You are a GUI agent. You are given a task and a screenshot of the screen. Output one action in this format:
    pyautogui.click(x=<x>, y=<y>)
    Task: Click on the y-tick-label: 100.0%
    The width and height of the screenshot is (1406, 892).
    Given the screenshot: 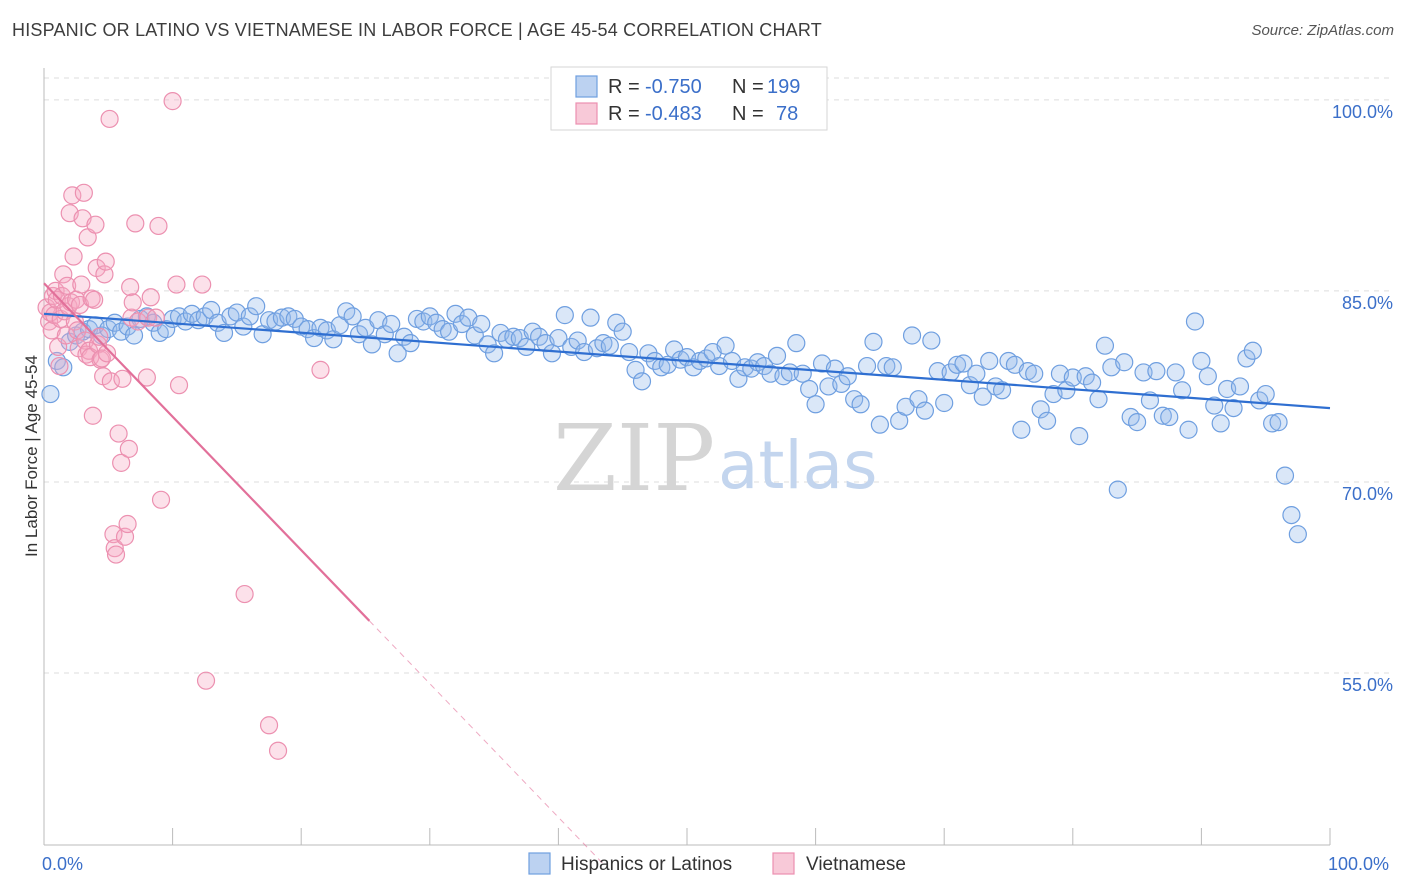 What is the action you would take?
    pyautogui.click(x=1362, y=112)
    